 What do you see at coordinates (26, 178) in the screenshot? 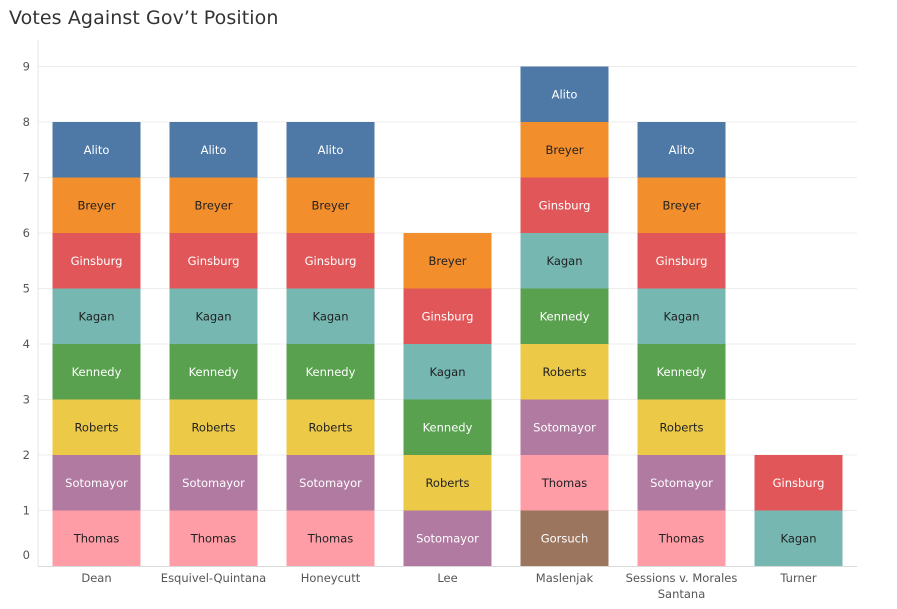
I see `y-tick-label: 7` at bounding box center [26, 178].